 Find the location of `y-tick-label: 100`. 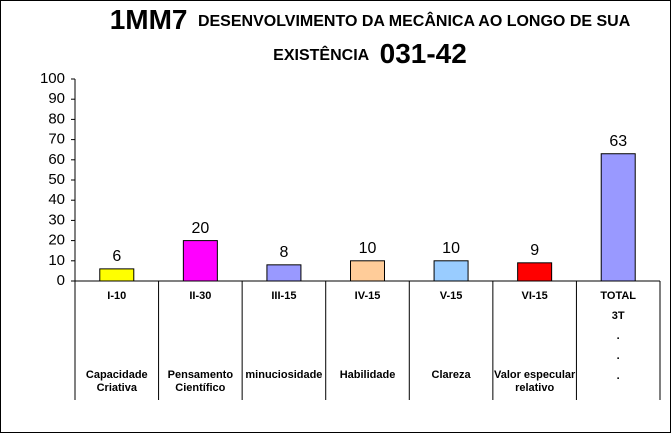

y-tick-label: 100 is located at coordinates (52, 78).